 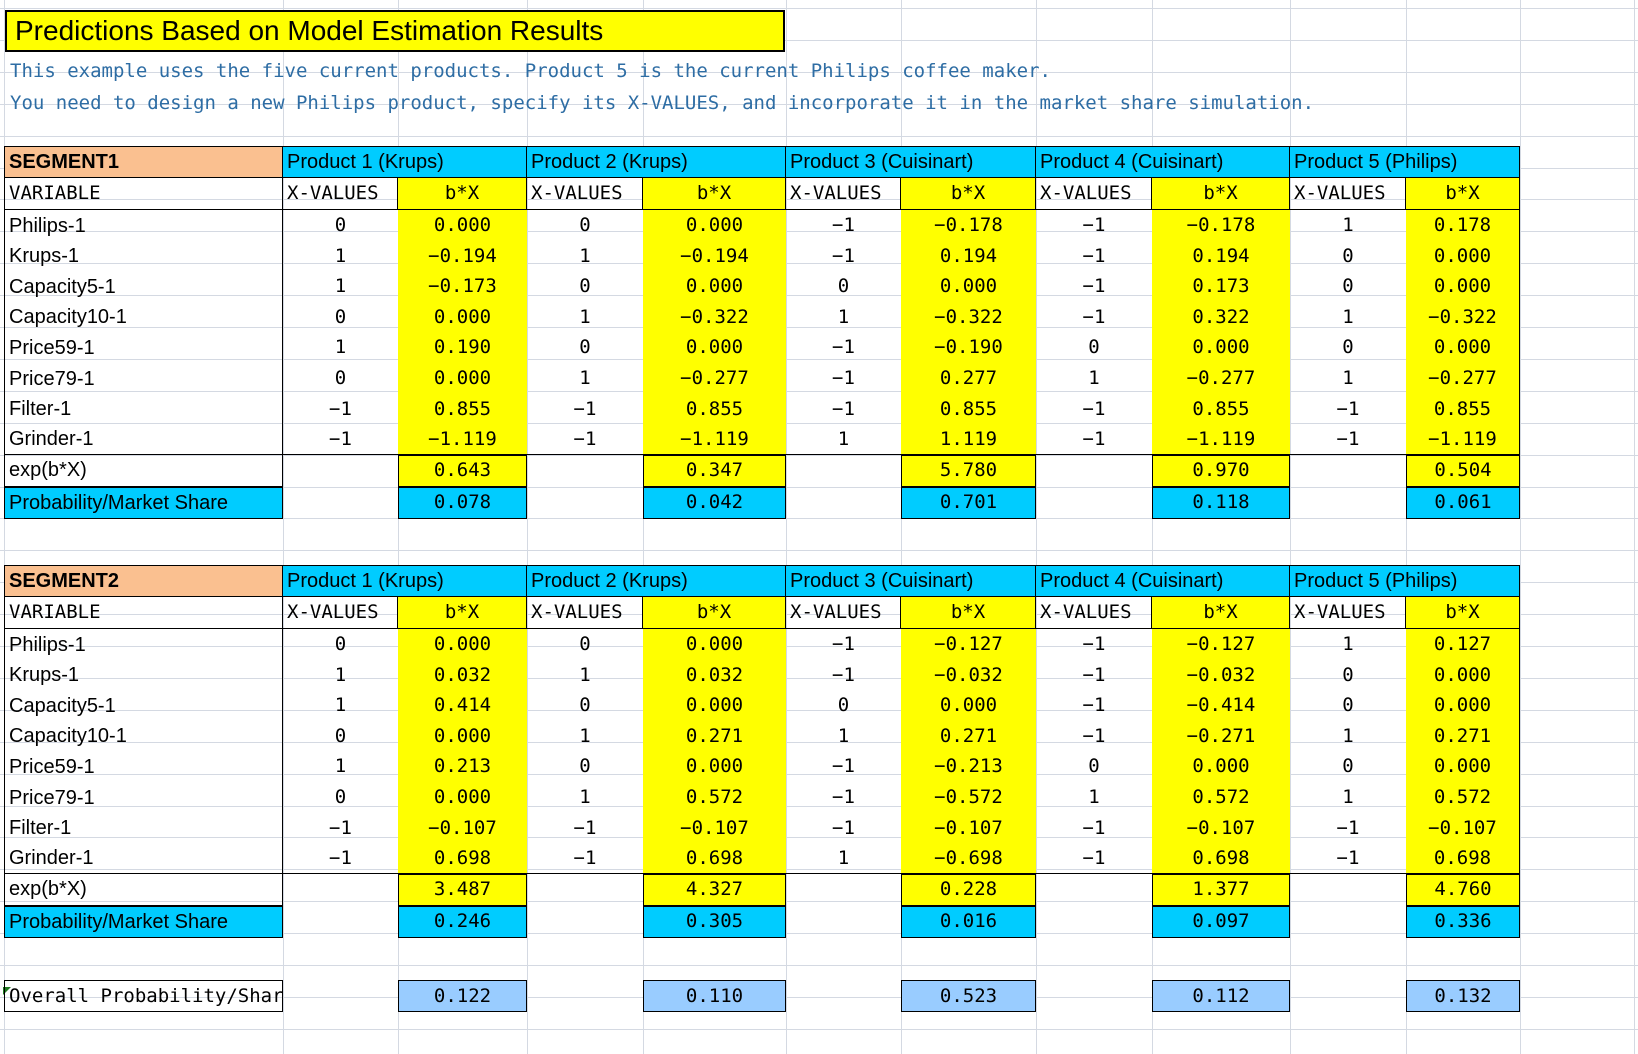 I want to click on product-header: Product 1 (Krups), so click(x=405, y=162).